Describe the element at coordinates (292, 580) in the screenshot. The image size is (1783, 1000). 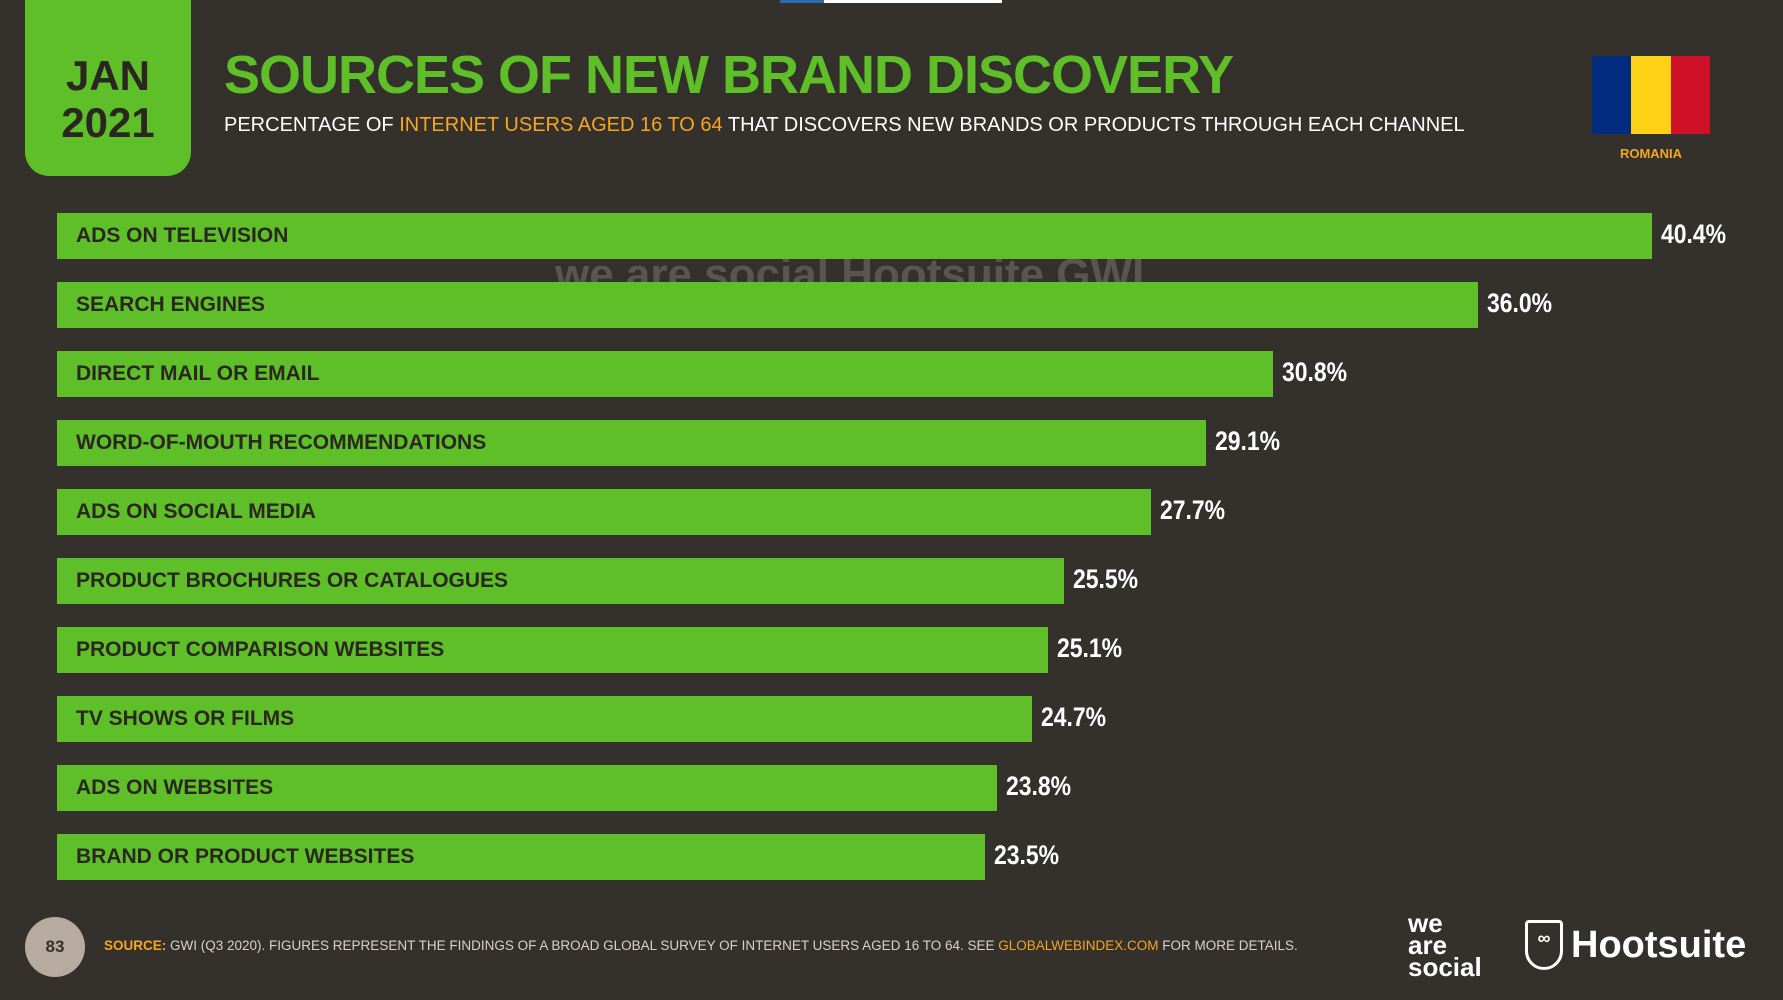
I see `bar-category-label: PRODUCT BROCHURES OR CATALOGUES` at that location.